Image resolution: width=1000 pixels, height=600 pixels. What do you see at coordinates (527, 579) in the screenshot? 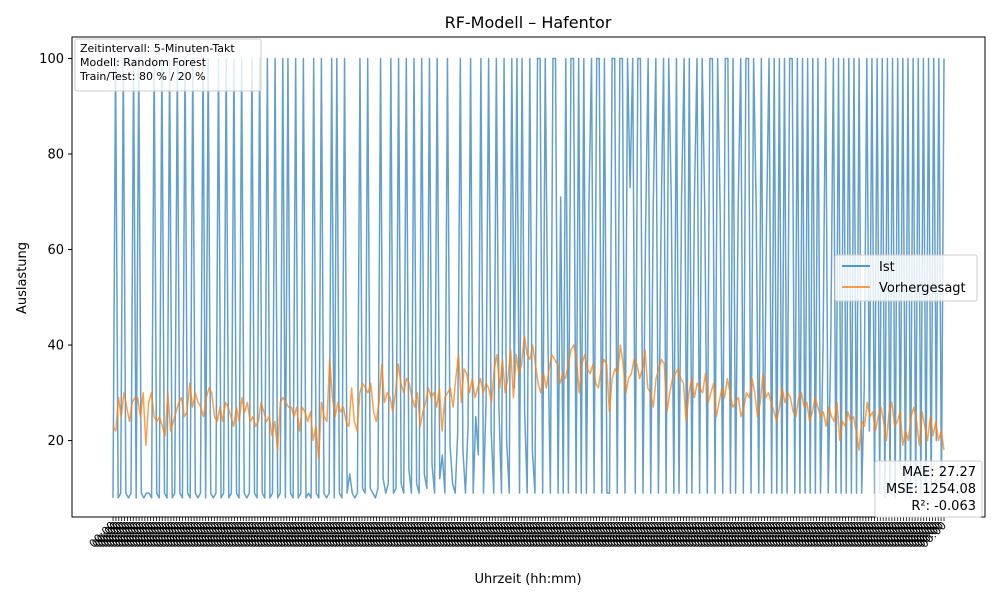
I see `x-axis-title: Uhrzeit (hh:mm)` at bounding box center [527, 579].